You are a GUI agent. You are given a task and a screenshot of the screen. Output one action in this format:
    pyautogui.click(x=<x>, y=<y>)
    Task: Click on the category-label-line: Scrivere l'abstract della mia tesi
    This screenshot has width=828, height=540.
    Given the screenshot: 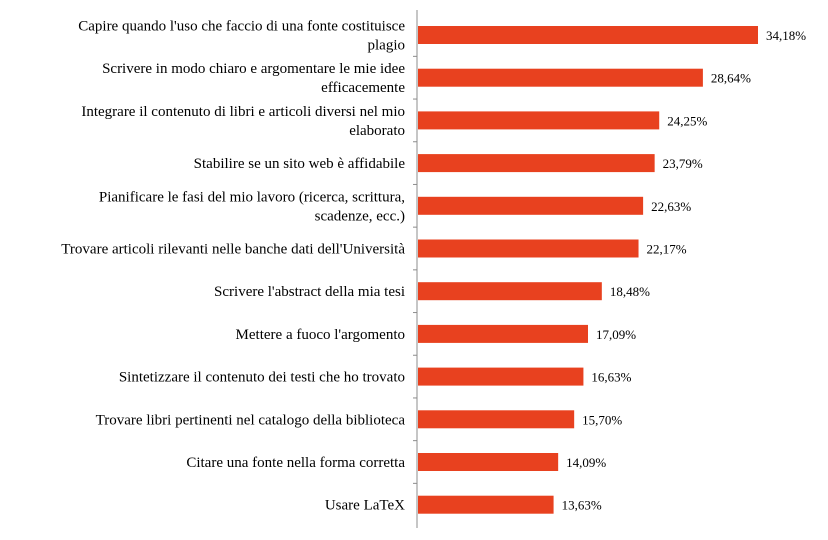 What is the action you would take?
    pyautogui.click(x=309, y=292)
    